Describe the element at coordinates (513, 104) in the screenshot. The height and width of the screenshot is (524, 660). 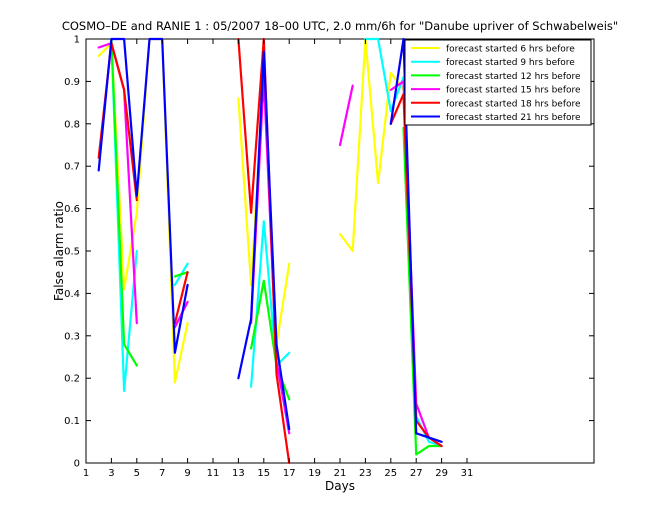
I see `legend-label-5: forecast started 18 hrs before` at that location.